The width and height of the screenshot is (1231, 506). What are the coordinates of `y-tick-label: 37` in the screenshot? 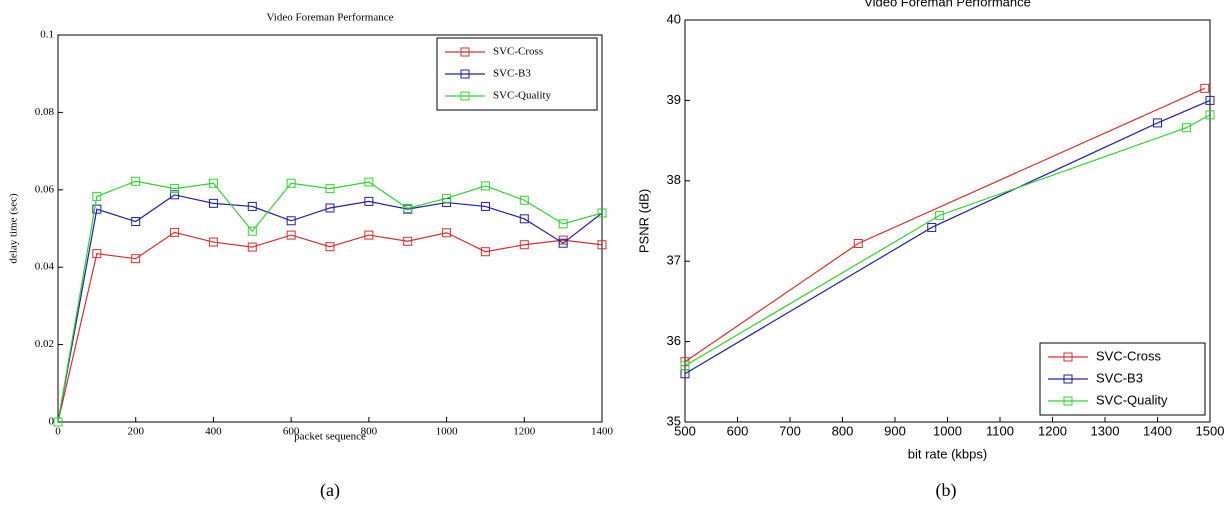 It's located at (674, 260).